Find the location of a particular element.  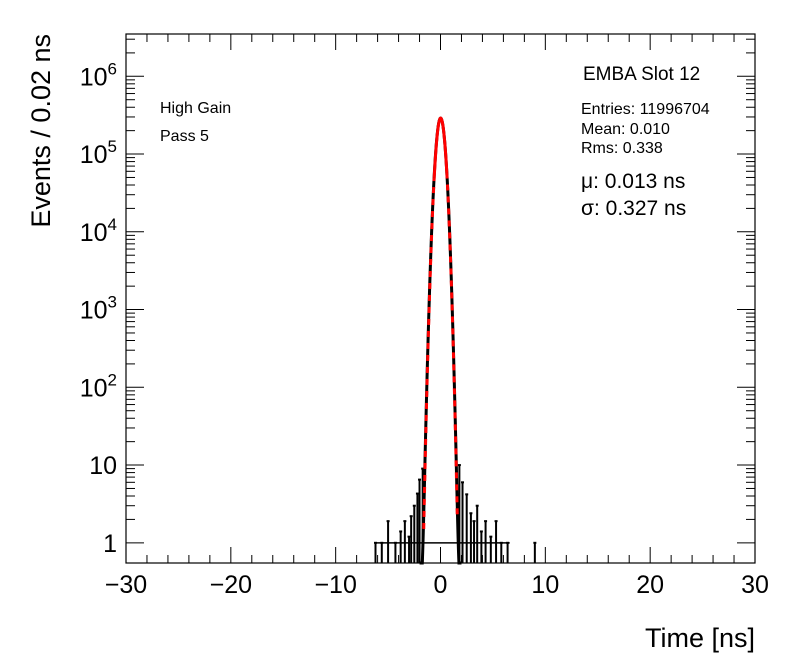

y-tick-label: 10⁵ is located at coordinates (98, 153).